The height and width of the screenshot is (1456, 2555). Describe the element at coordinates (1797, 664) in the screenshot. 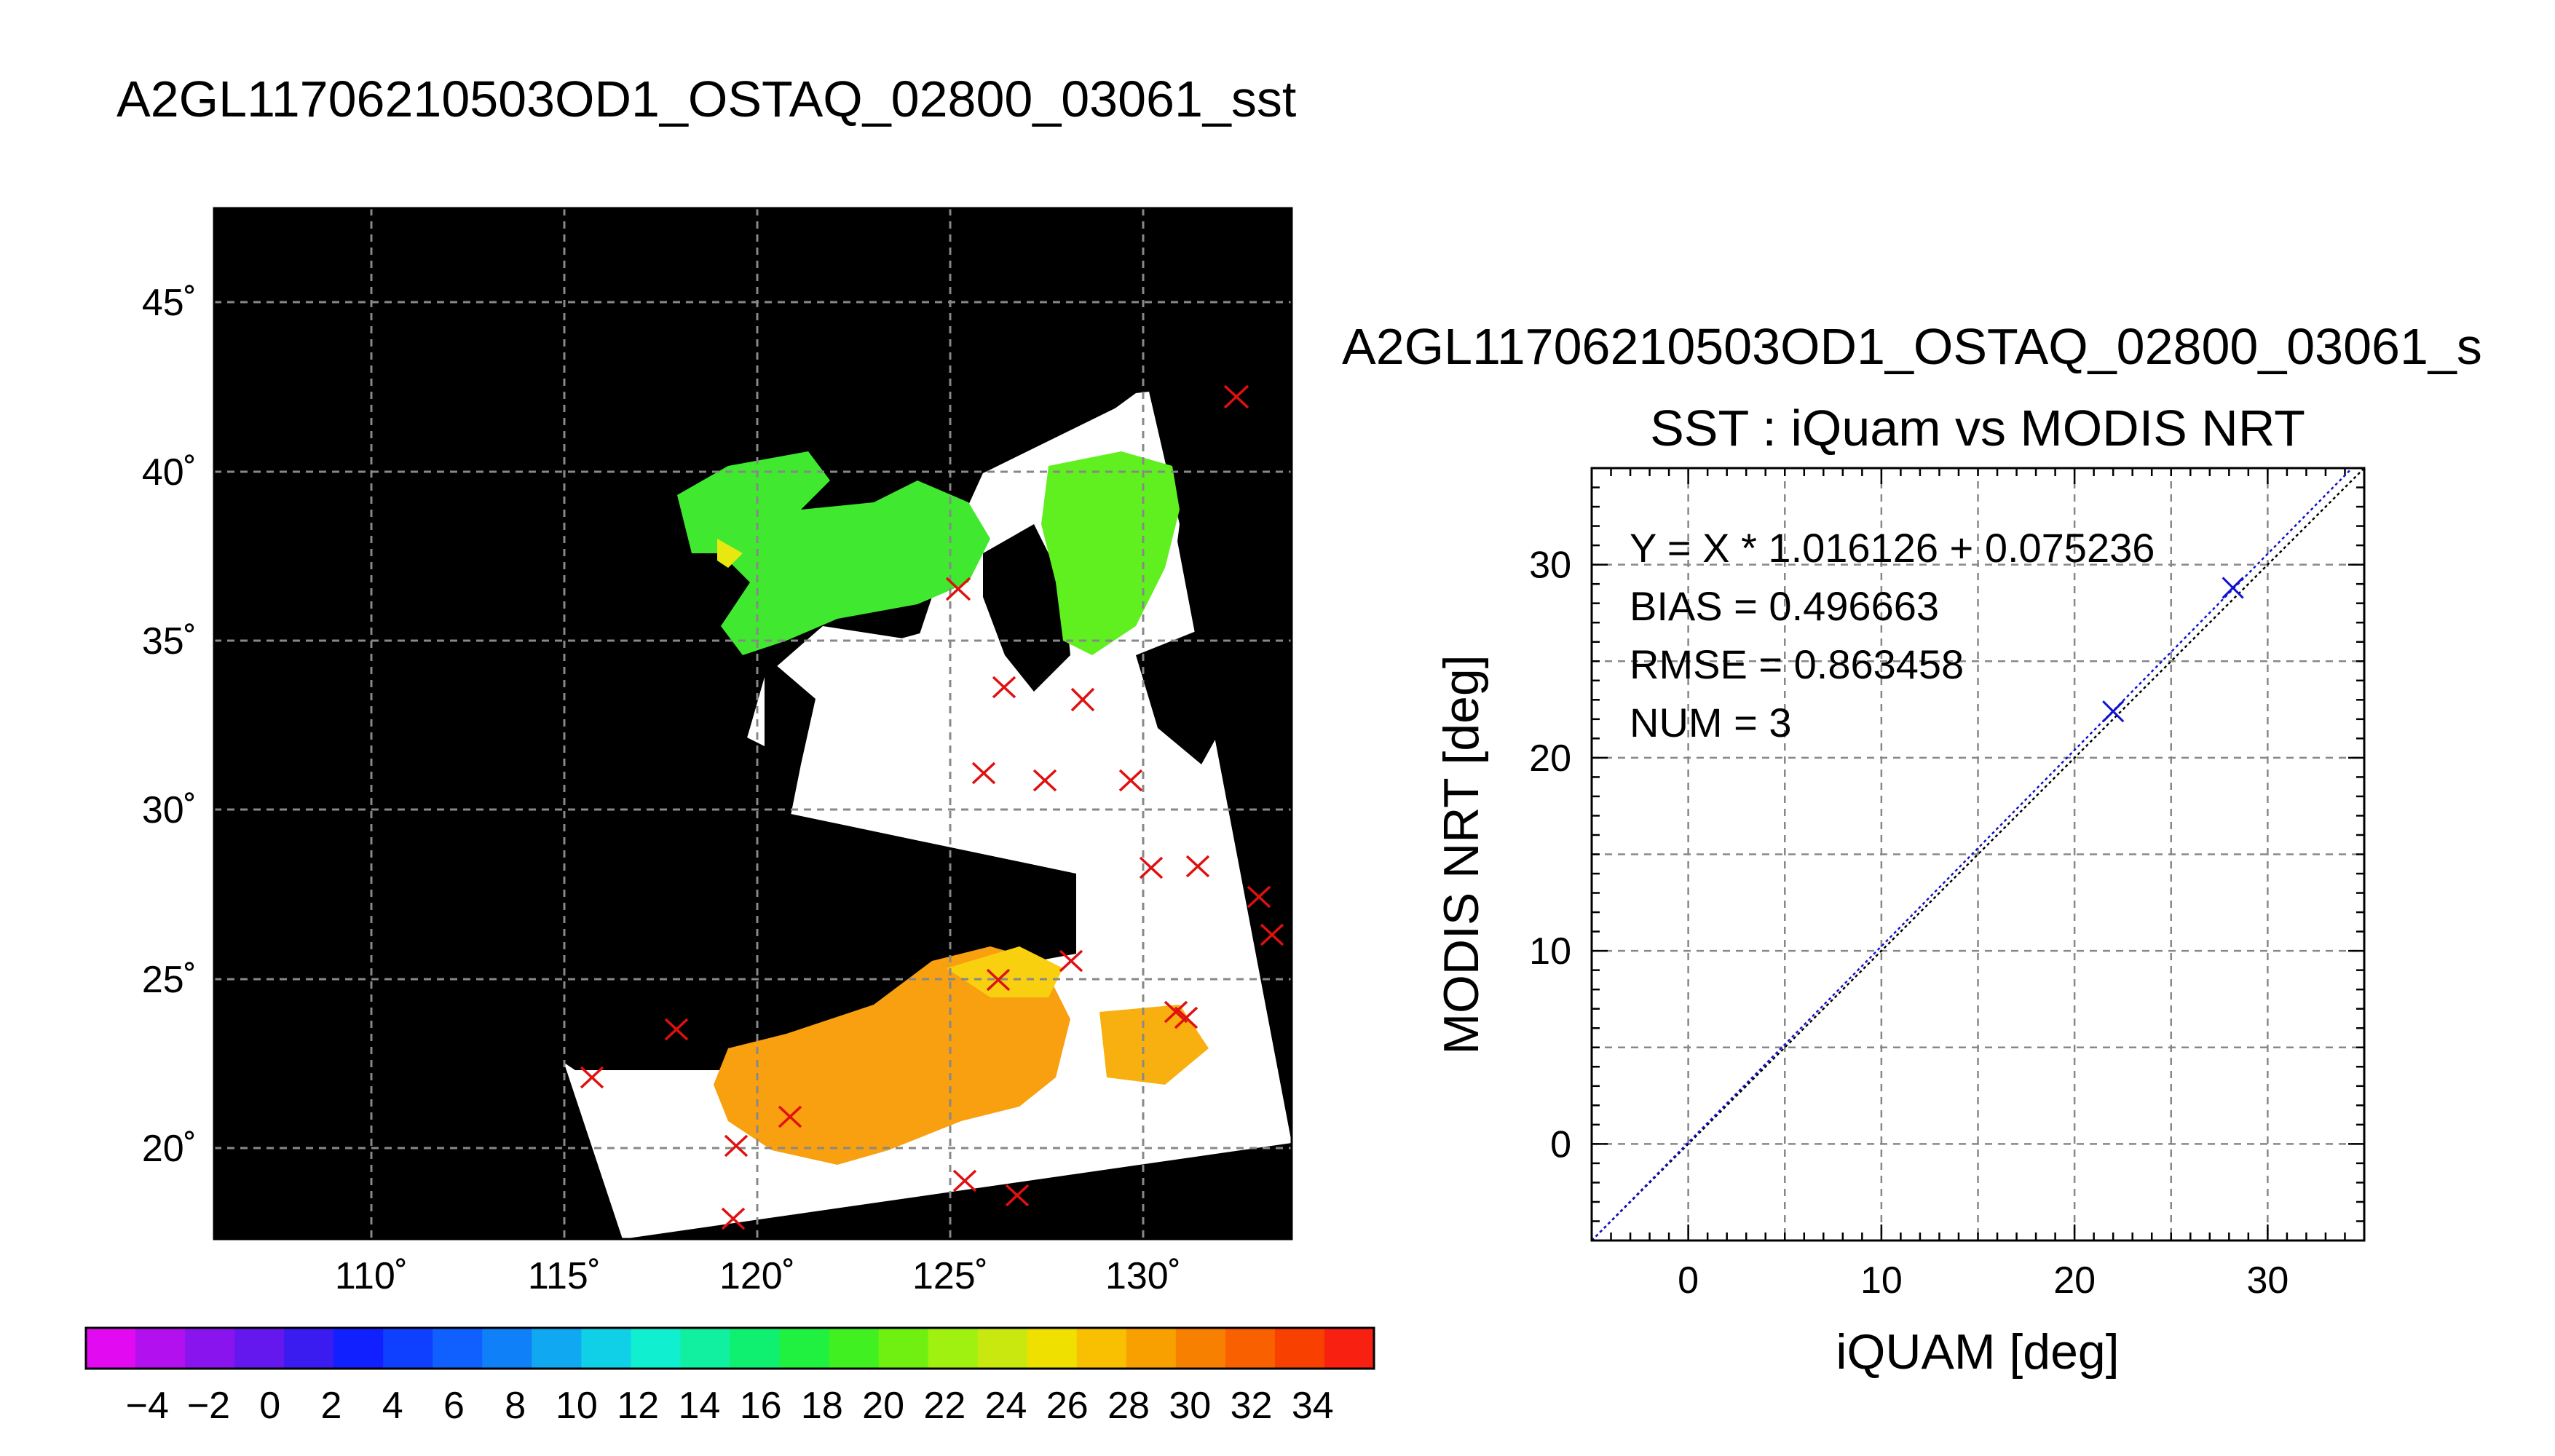

I see `rmse-stat: RMSE = 0.863458` at that location.